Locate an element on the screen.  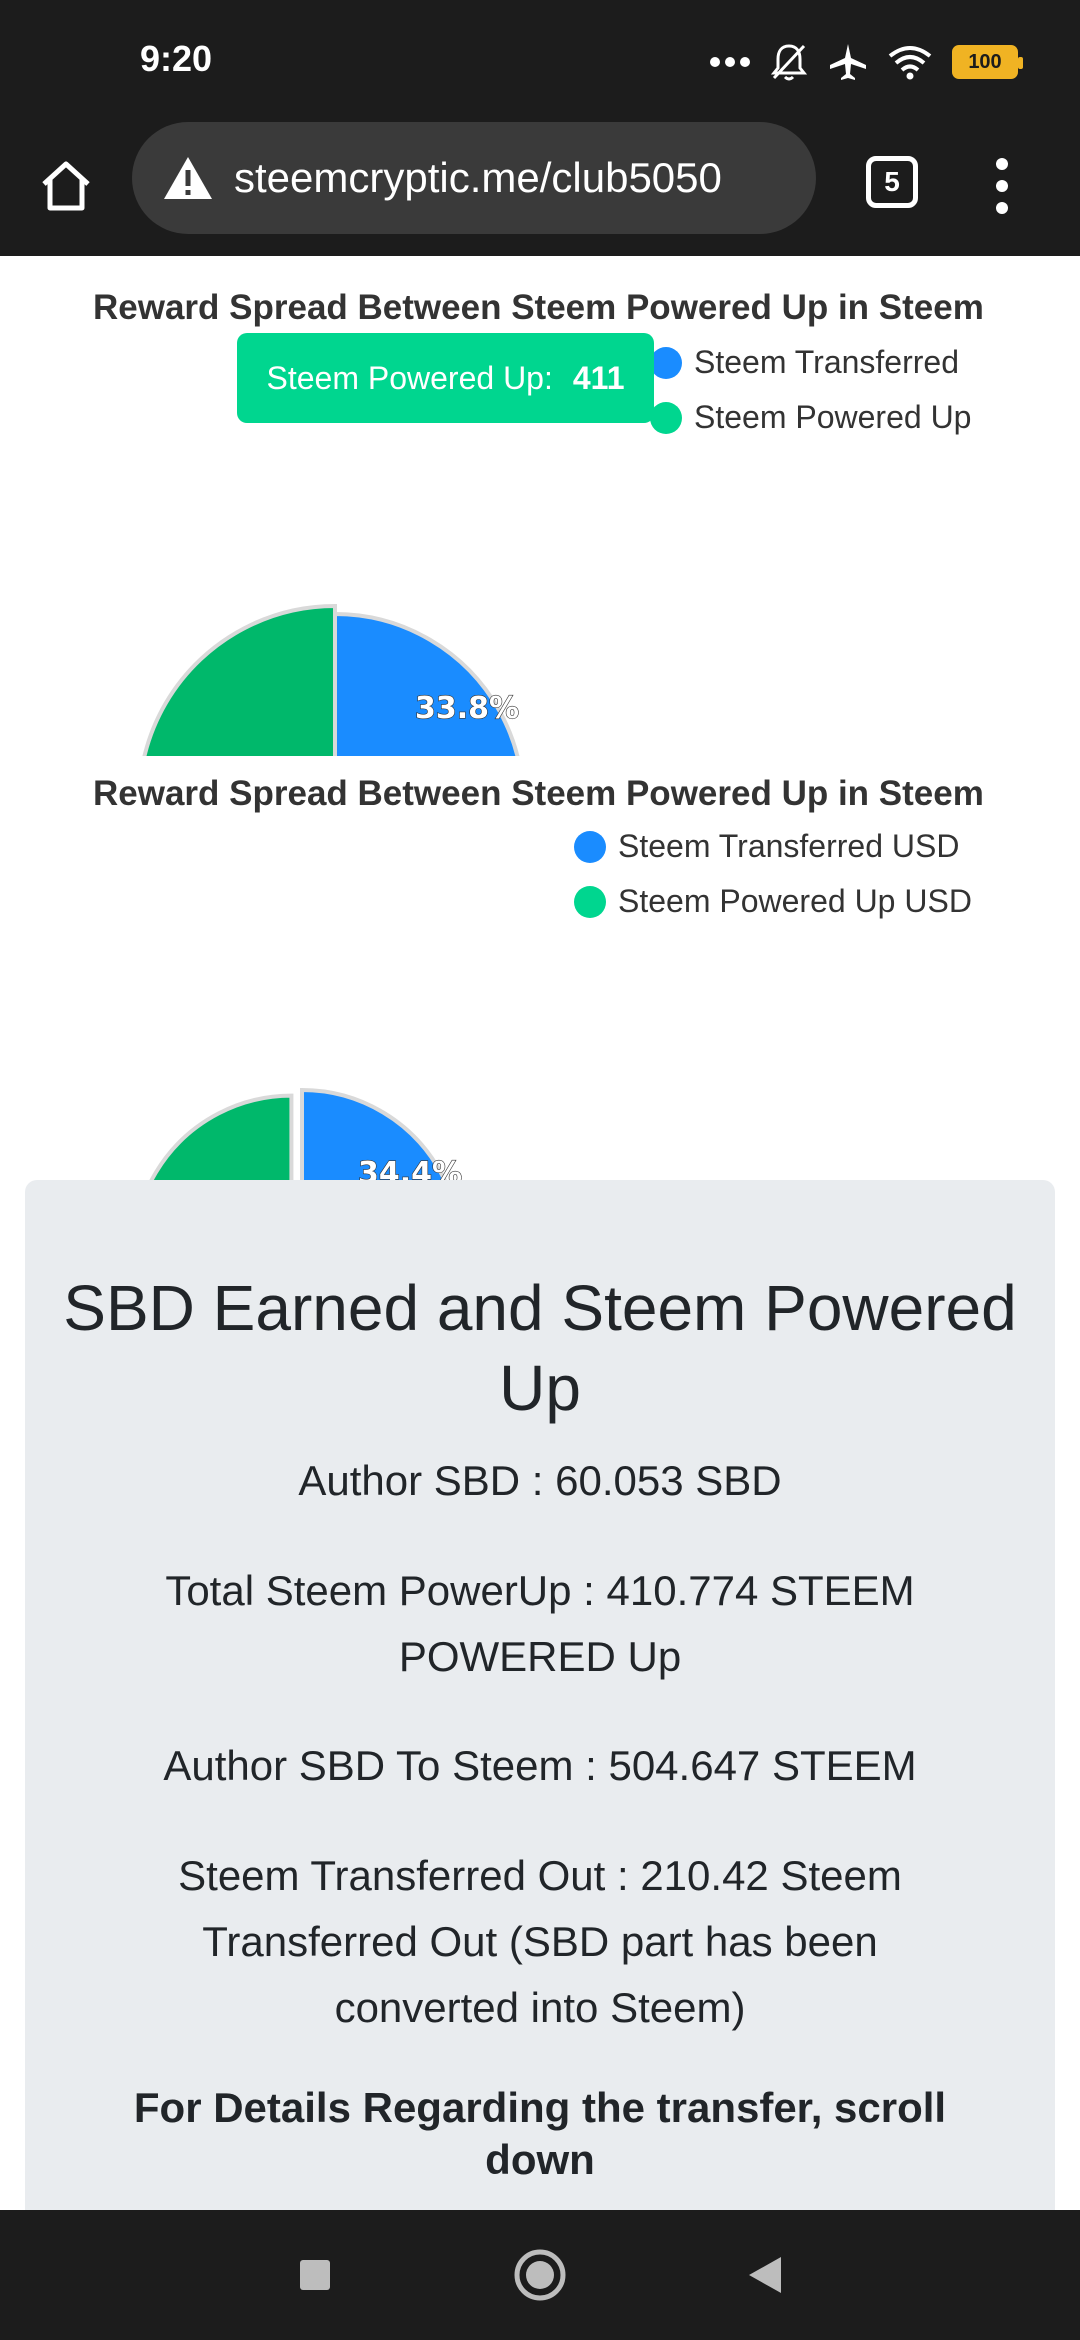
pie-slice-steem-transferred is located at coordinates (428, 683).